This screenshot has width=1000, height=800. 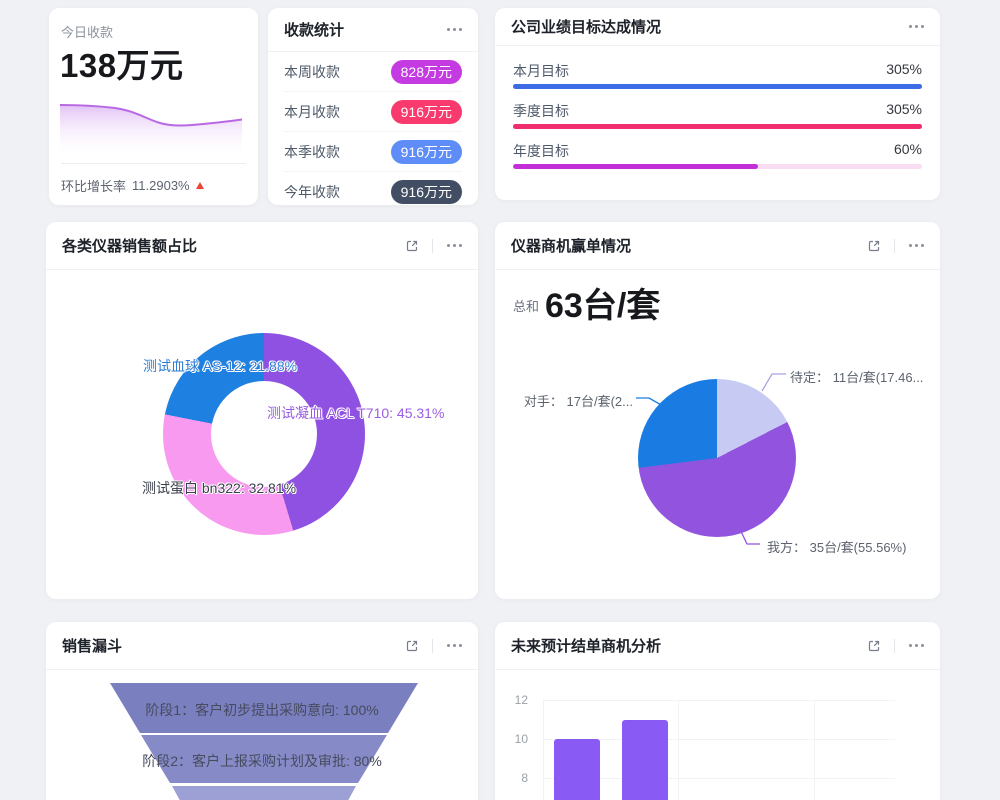 What do you see at coordinates (717, 458) in the screenshot?
I see `pie-chart` at bounding box center [717, 458].